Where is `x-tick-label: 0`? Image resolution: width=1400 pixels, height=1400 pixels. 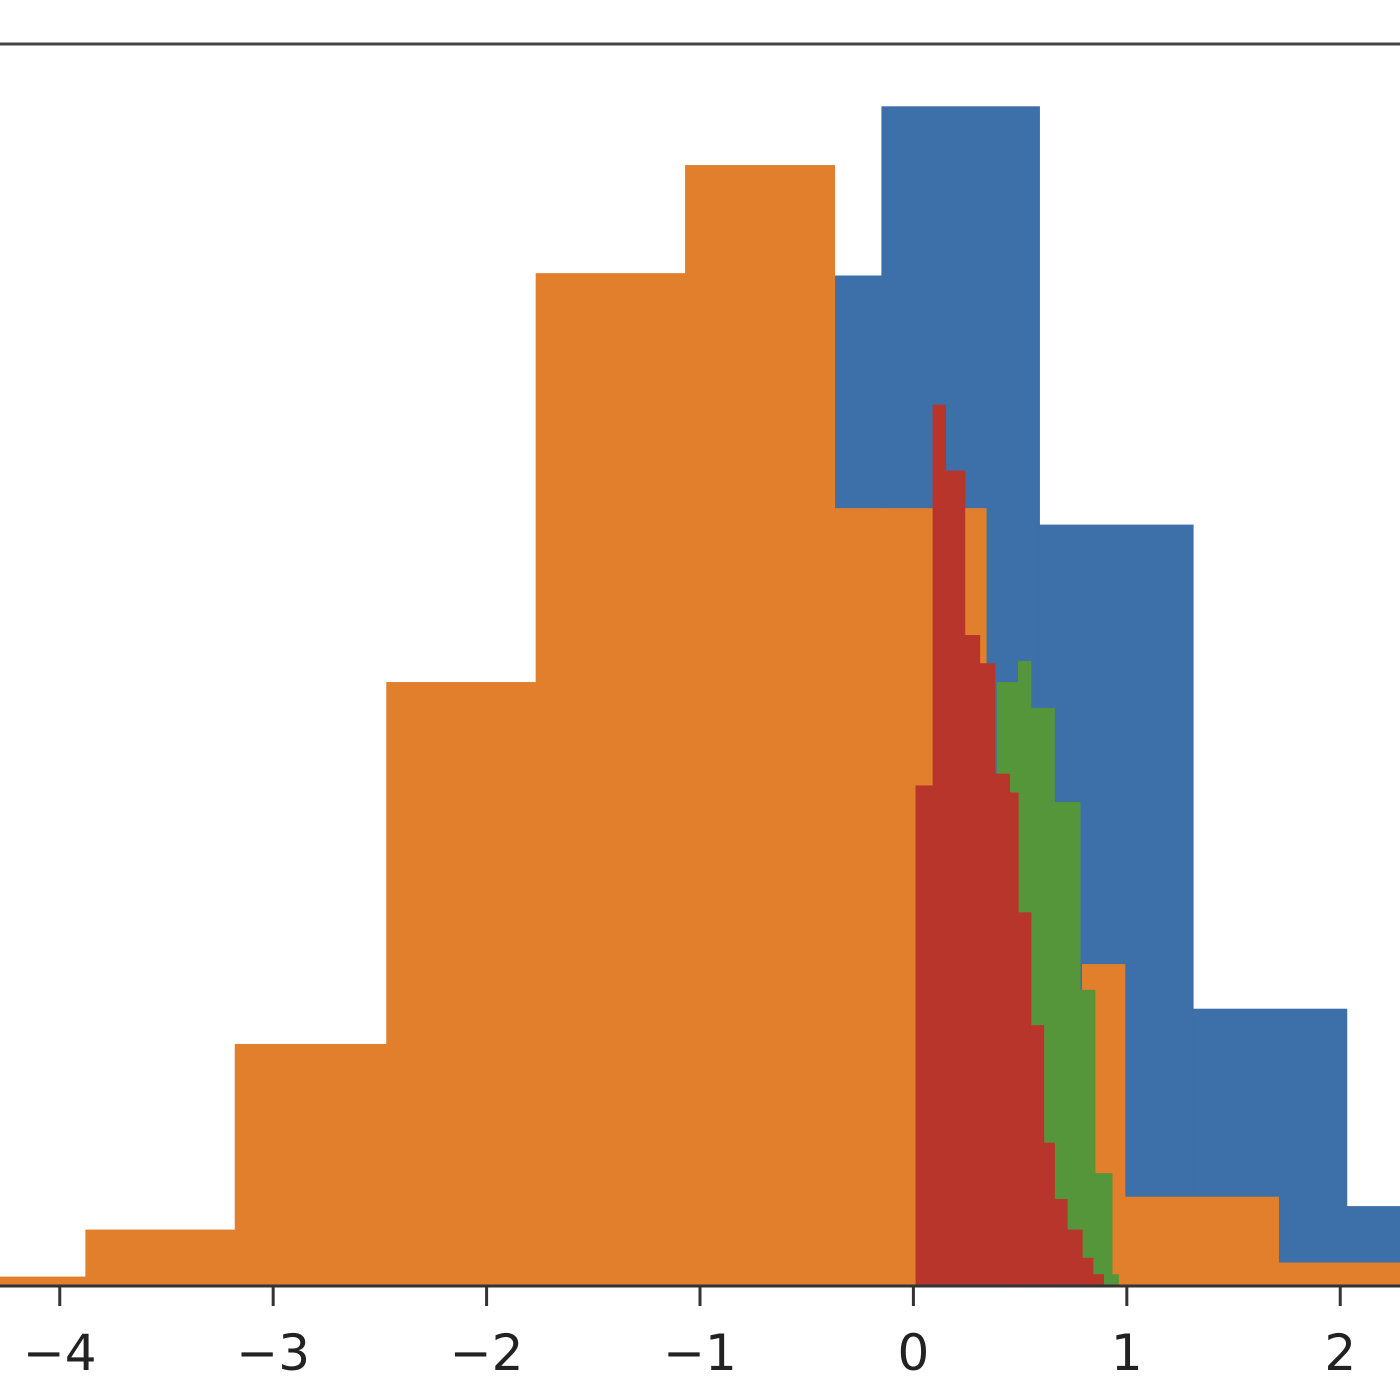
x-tick-label: 0 is located at coordinates (914, 1353).